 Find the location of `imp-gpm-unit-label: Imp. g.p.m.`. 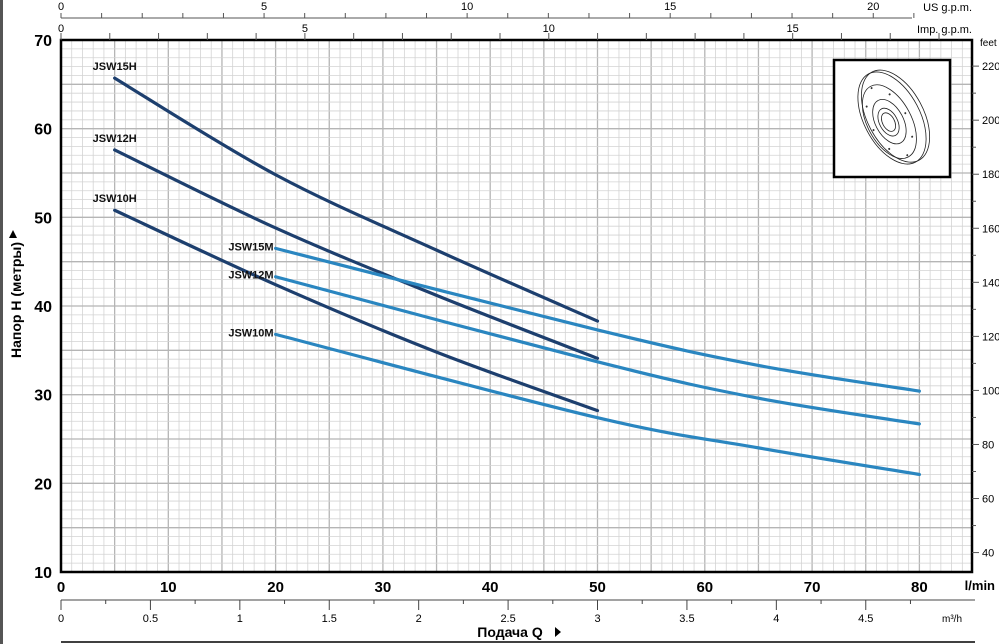

imp-gpm-unit-label: Imp. g.p.m. is located at coordinates (944, 30).